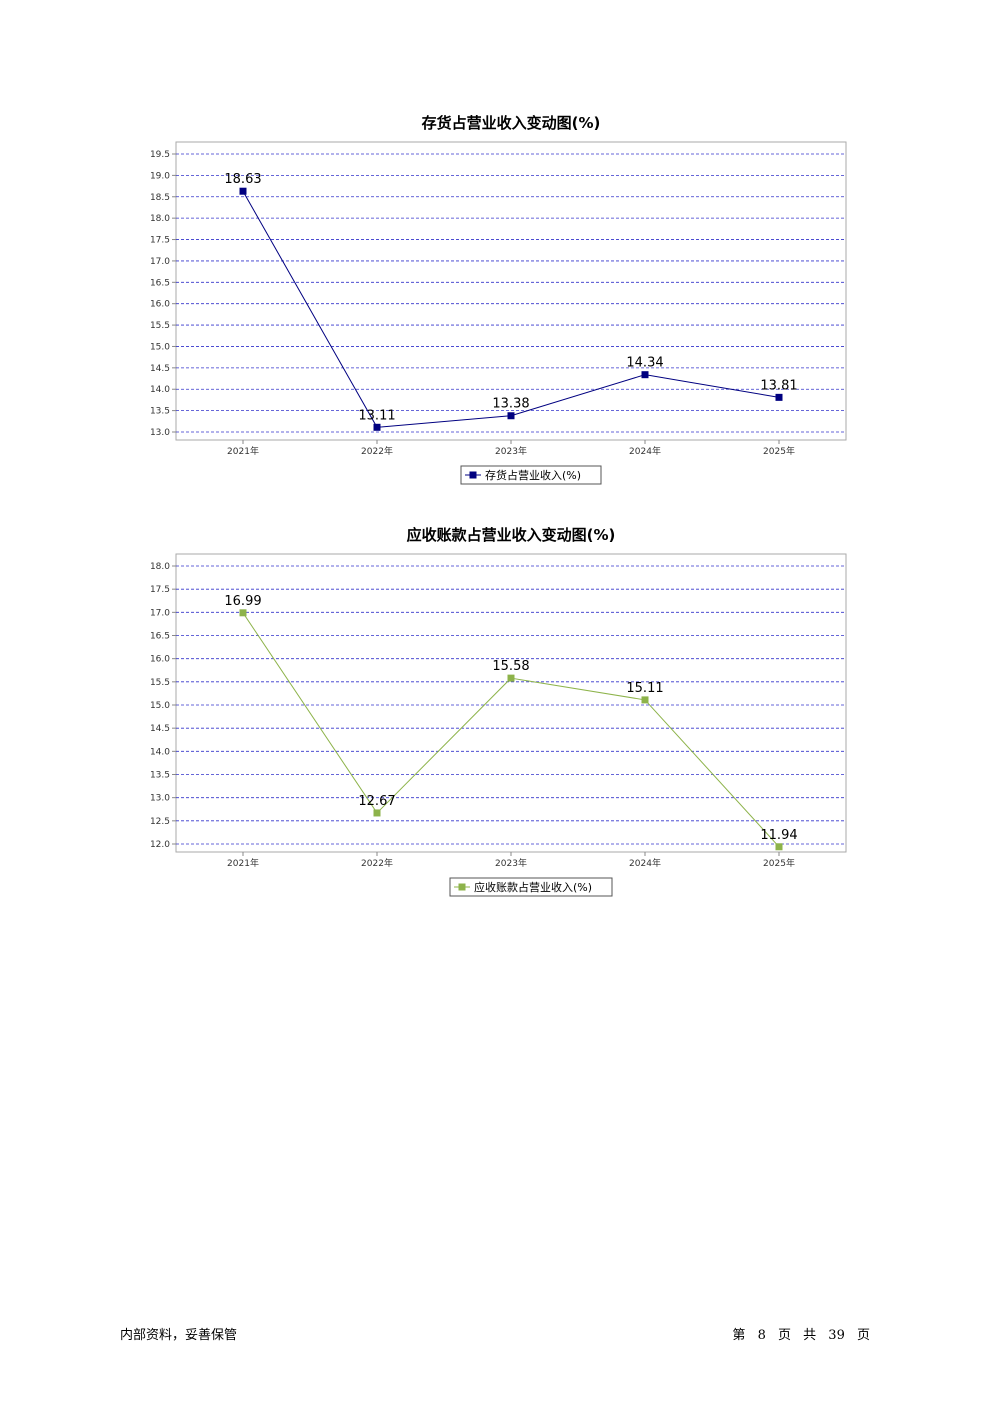 The width and height of the screenshot is (992, 1403). I want to click on footer-confidential-note: 内部资料，妥善保管, so click(179, 1335).